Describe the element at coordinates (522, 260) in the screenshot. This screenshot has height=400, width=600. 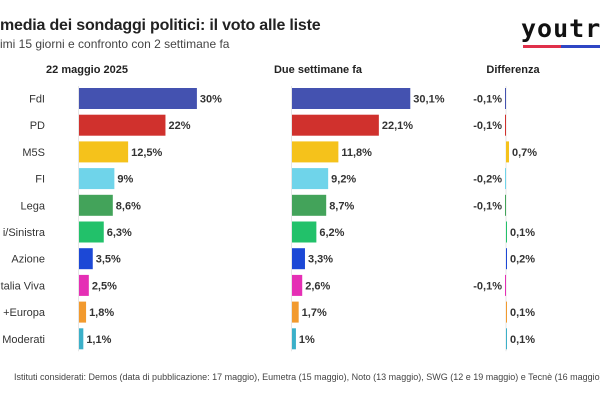
I see `difference-value-label: 0,2%` at that location.